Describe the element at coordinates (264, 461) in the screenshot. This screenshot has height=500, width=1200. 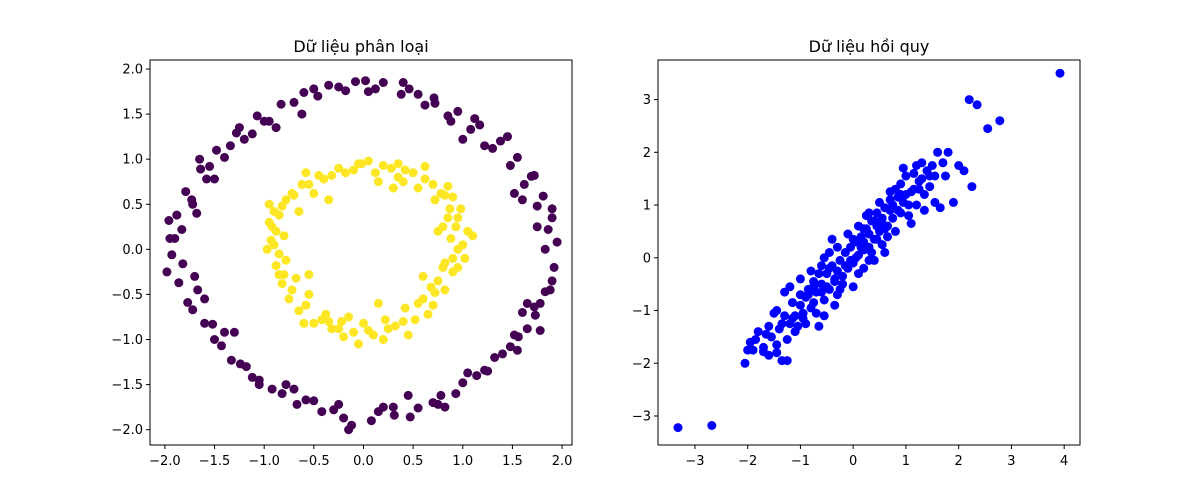
I see `classification-x-tick-label: −1.0` at that location.